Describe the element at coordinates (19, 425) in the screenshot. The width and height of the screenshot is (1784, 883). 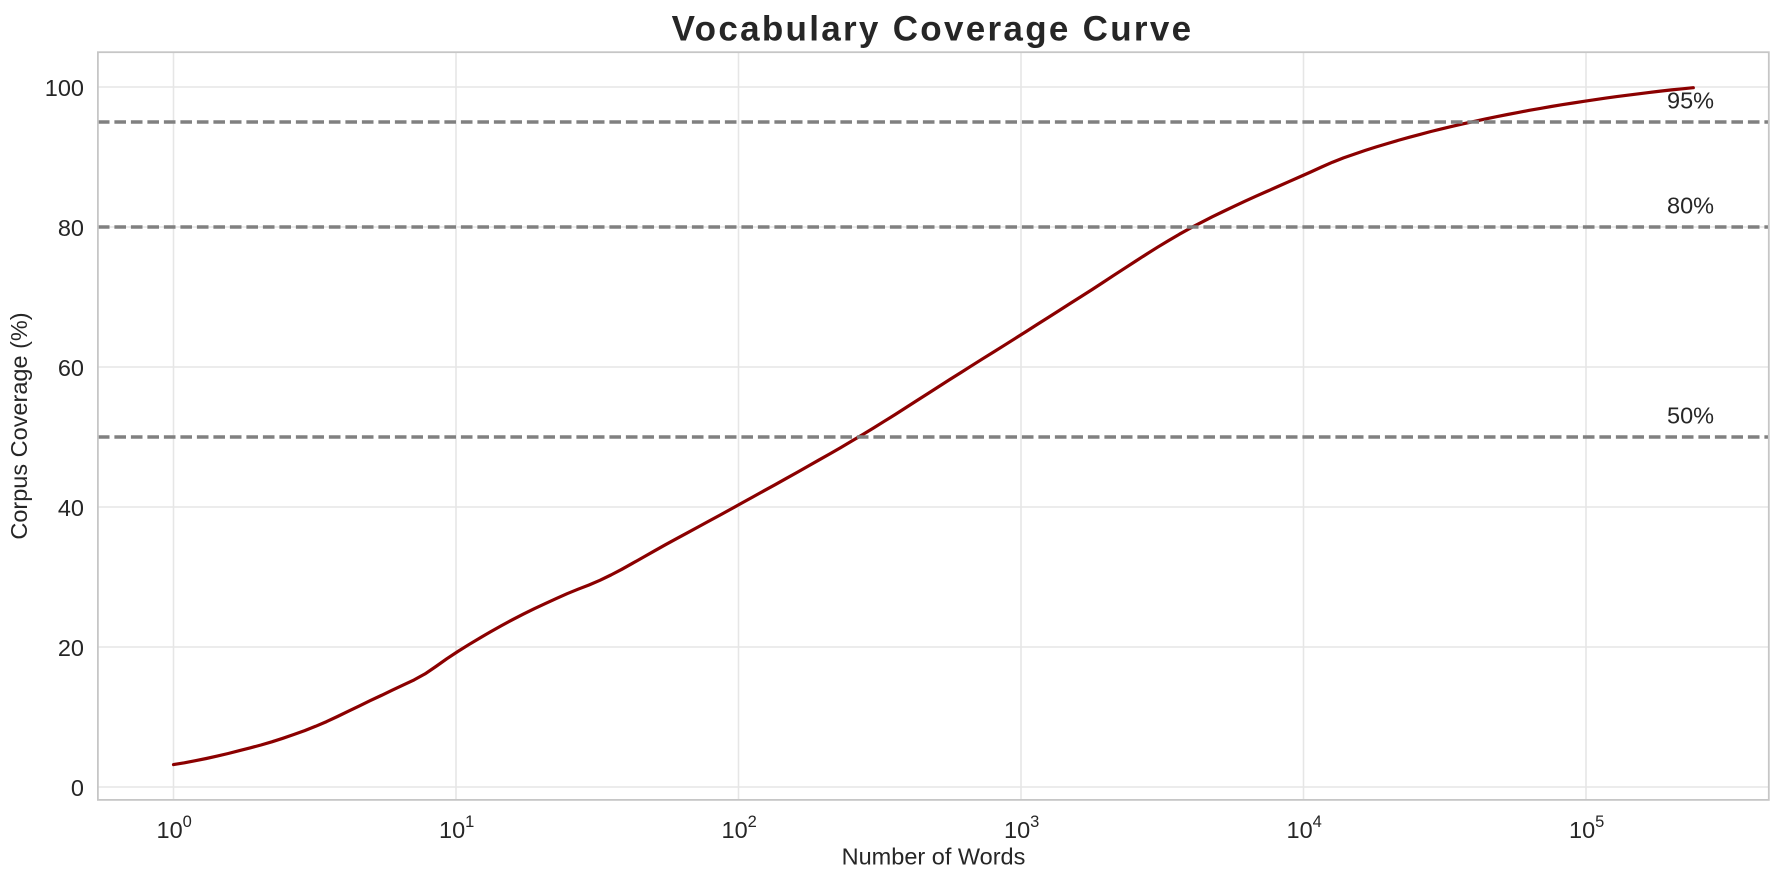
I see `svg-text: Corpus Coverage (%)` at that location.